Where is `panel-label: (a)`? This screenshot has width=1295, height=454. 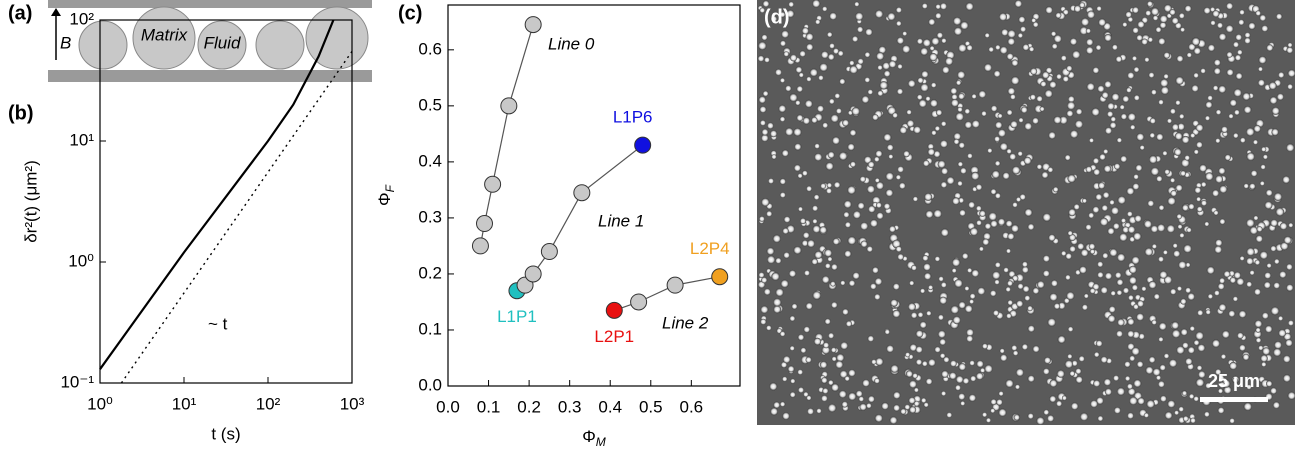 panel-label: (a) is located at coordinates (20, 13).